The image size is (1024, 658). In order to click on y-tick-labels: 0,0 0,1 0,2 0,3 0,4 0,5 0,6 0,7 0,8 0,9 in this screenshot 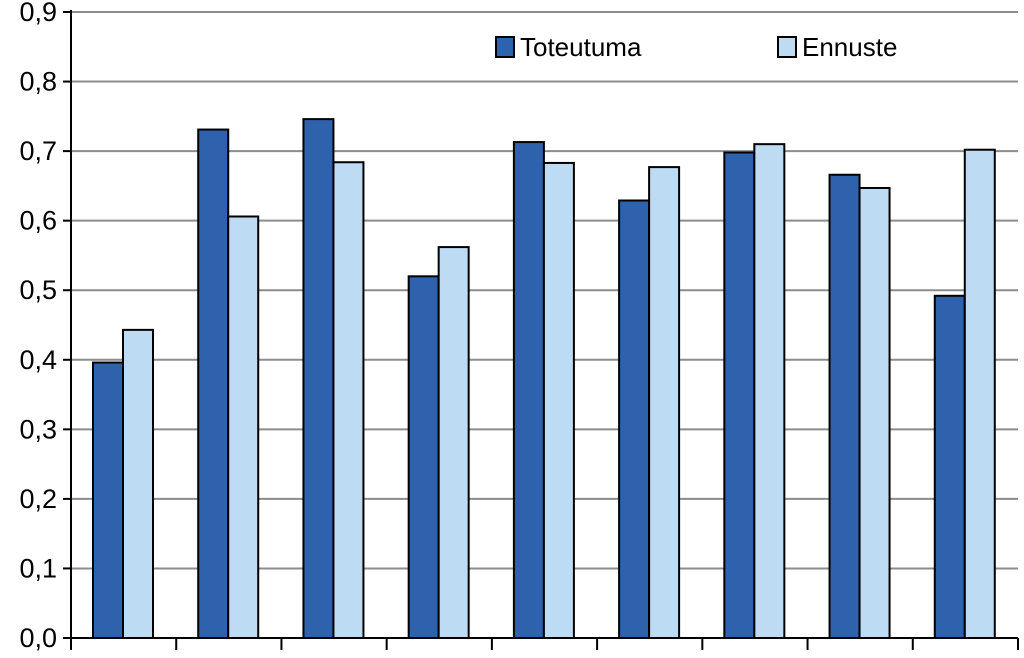, I will do `click(38, 326)`.